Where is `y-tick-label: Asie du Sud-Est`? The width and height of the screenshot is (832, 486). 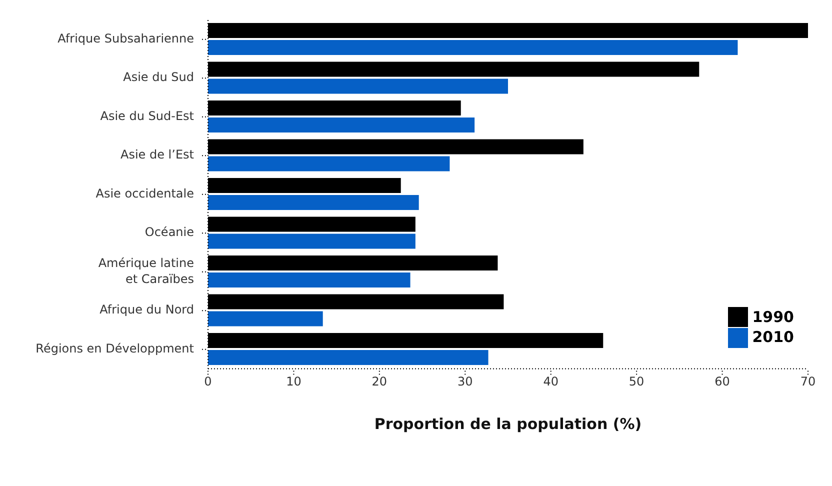
y-tick-label: Asie du Sud-Est is located at coordinates (147, 116).